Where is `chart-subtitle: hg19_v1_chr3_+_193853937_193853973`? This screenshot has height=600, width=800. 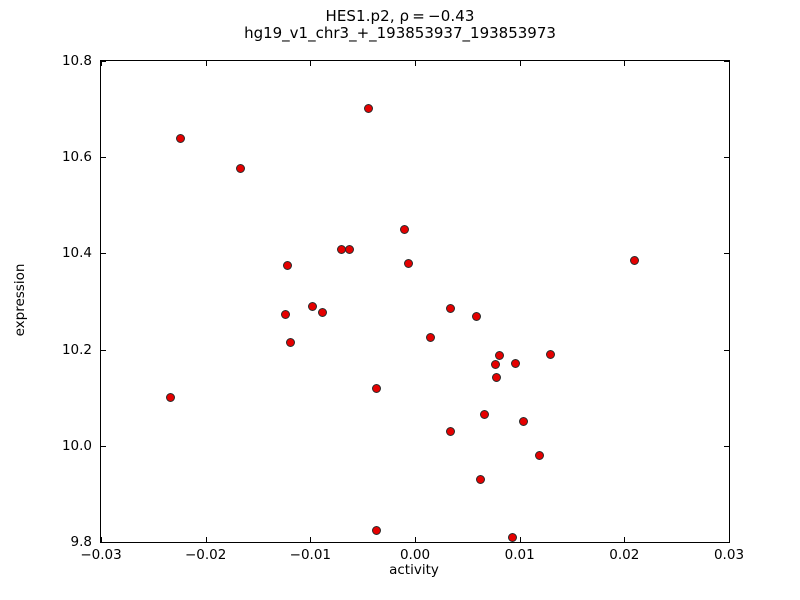
chart-subtitle: hg19_v1_chr3_+_193853937_193853973 is located at coordinates (400, 33).